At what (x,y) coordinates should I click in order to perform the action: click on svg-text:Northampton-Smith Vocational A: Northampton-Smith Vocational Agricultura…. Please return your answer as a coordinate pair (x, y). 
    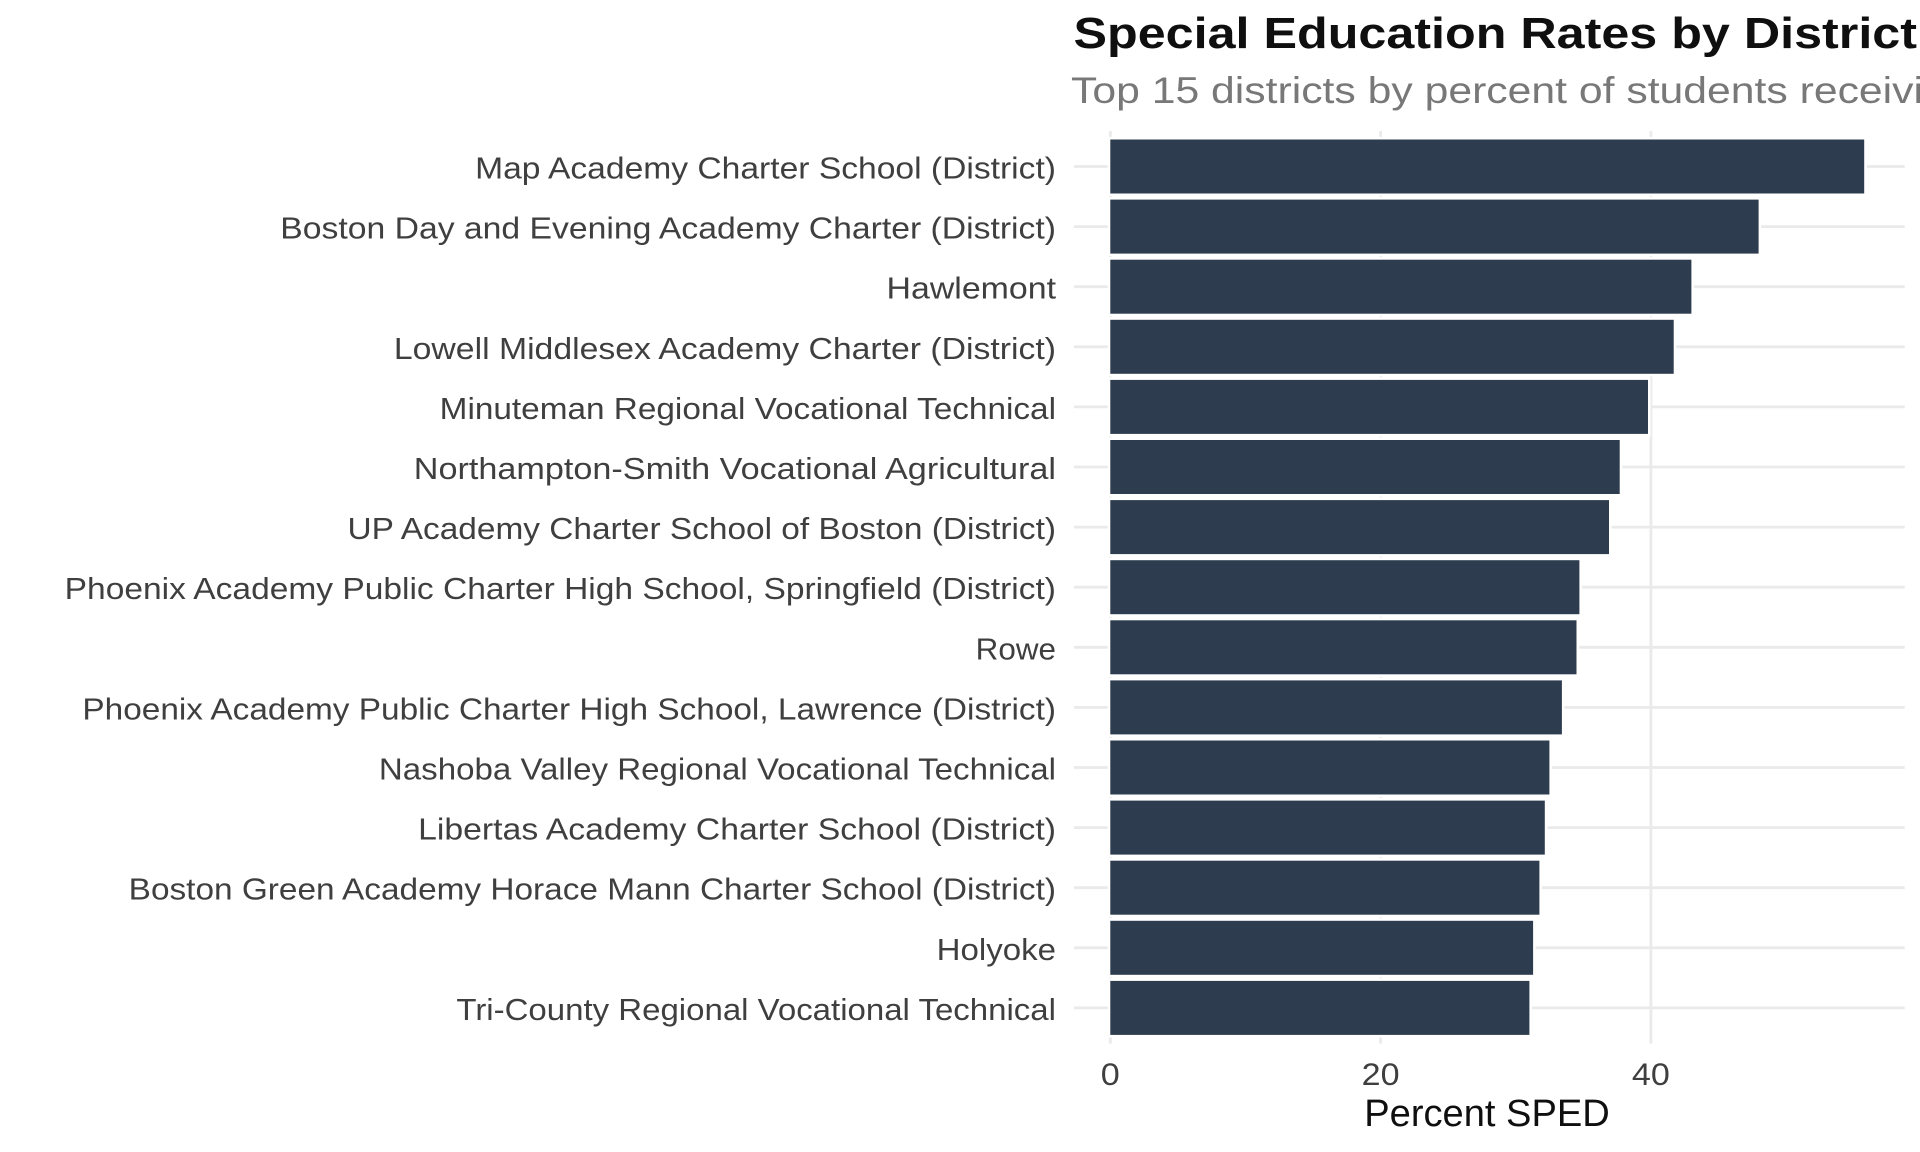
    Looking at the image, I should click on (735, 469).